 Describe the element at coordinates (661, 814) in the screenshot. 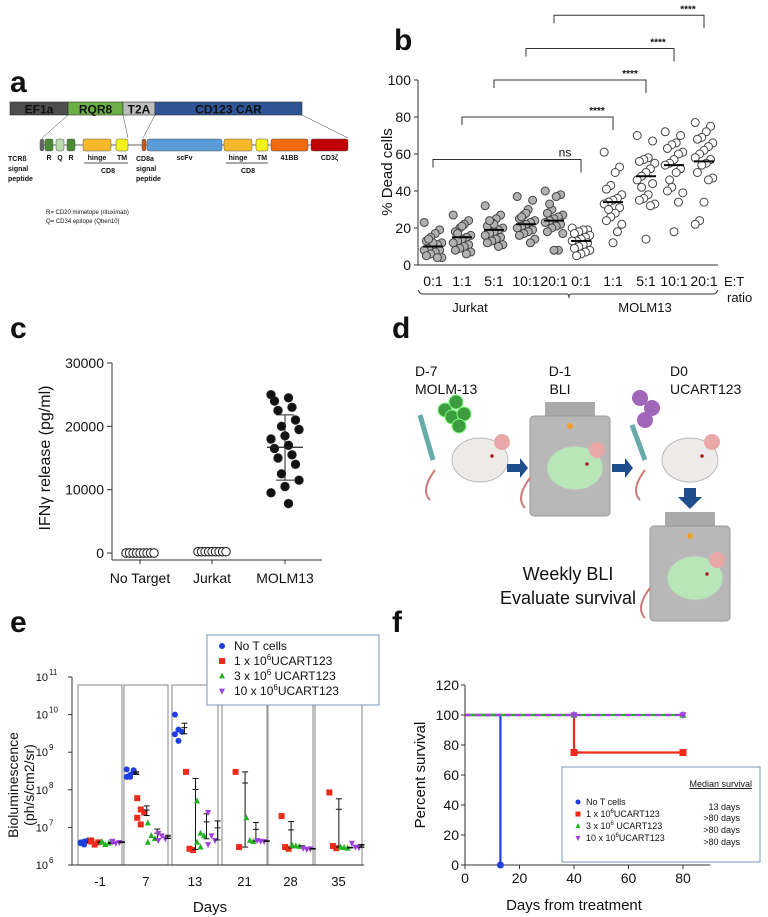

I see `legend-box` at that location.